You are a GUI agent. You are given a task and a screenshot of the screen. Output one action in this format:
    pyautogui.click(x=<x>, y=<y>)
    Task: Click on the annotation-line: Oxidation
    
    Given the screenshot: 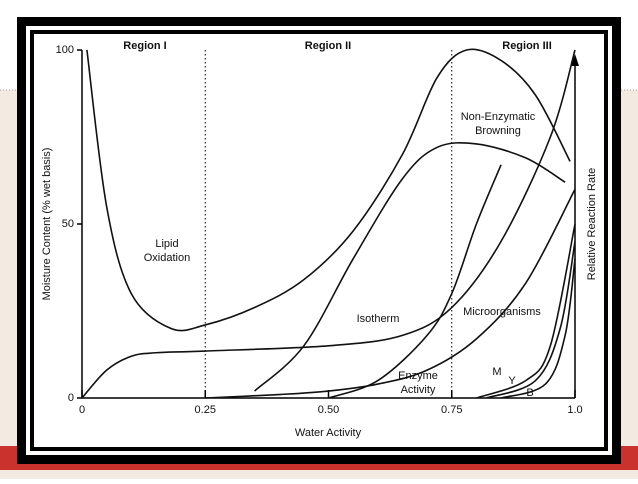 What is the action you would take?
    pyautogui.click(x=167, y=258)
    